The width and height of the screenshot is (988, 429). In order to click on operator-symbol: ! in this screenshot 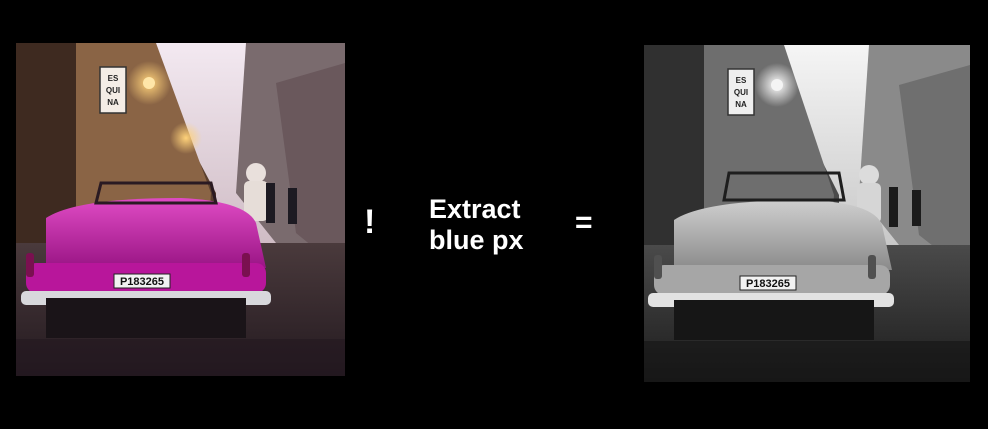, I will do `click(370, 222)`.